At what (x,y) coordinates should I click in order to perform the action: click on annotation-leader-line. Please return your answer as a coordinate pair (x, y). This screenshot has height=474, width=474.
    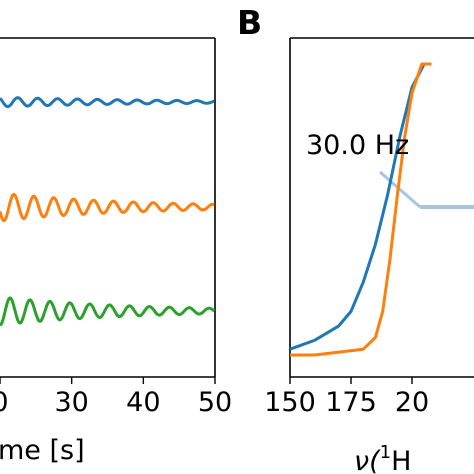
    Looking at the image, I should click on (400, 189).